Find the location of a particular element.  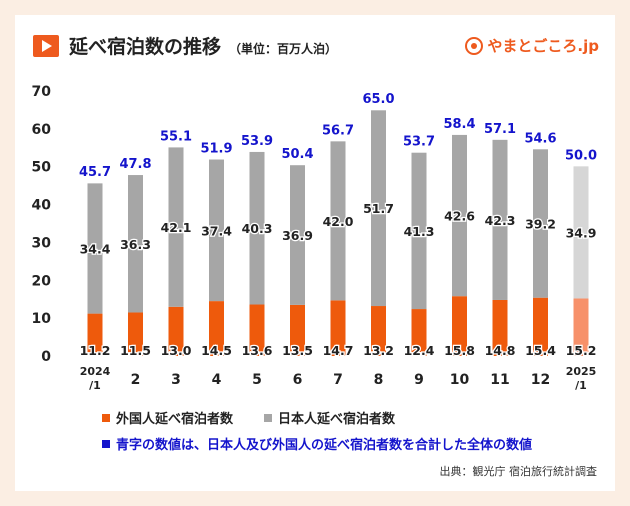

total-value-label: 53.7 is located at coordinates (419, 142).